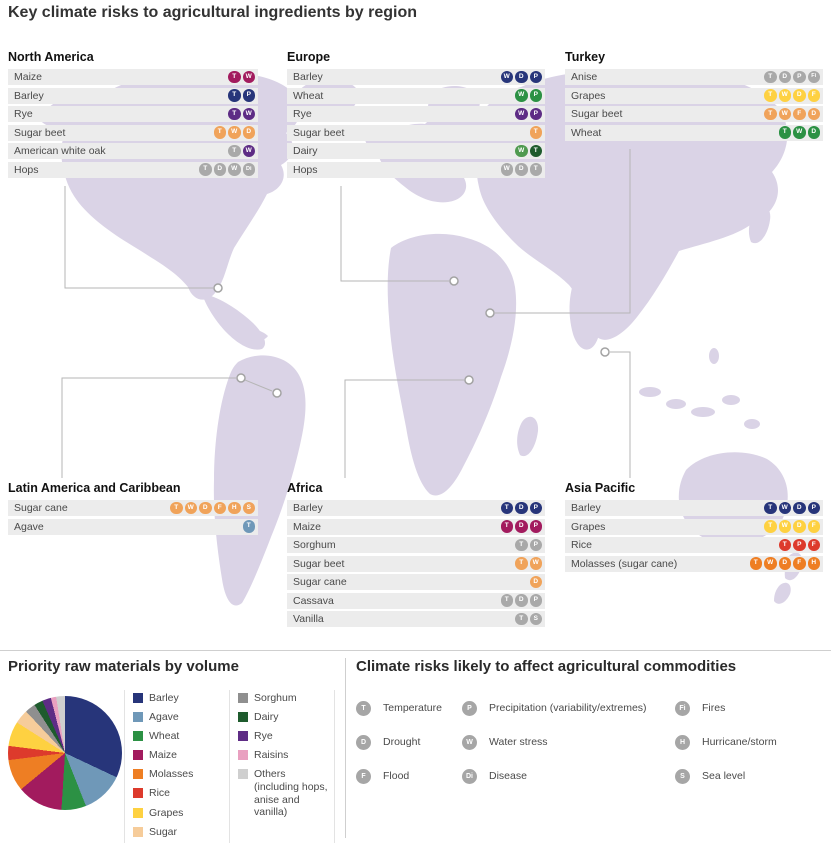 The width and height of the screenshot is (831, 843). Describe the element at coordinates (469, 380) in the screenshot. I see `connector-marker-africa` at that location.